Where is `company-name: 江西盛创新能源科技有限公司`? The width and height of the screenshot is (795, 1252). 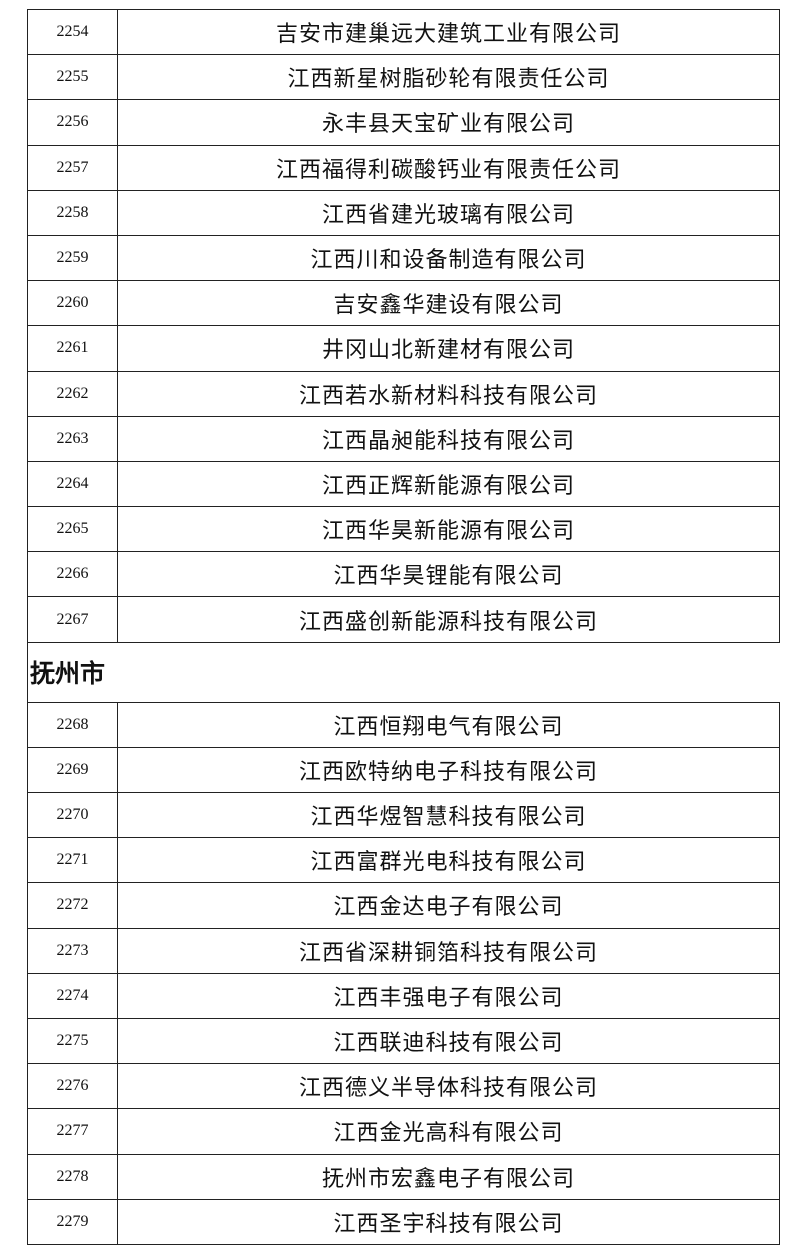 company-name: 江西盛创新能源科技有限公司 is located at coordinates (448, 621).